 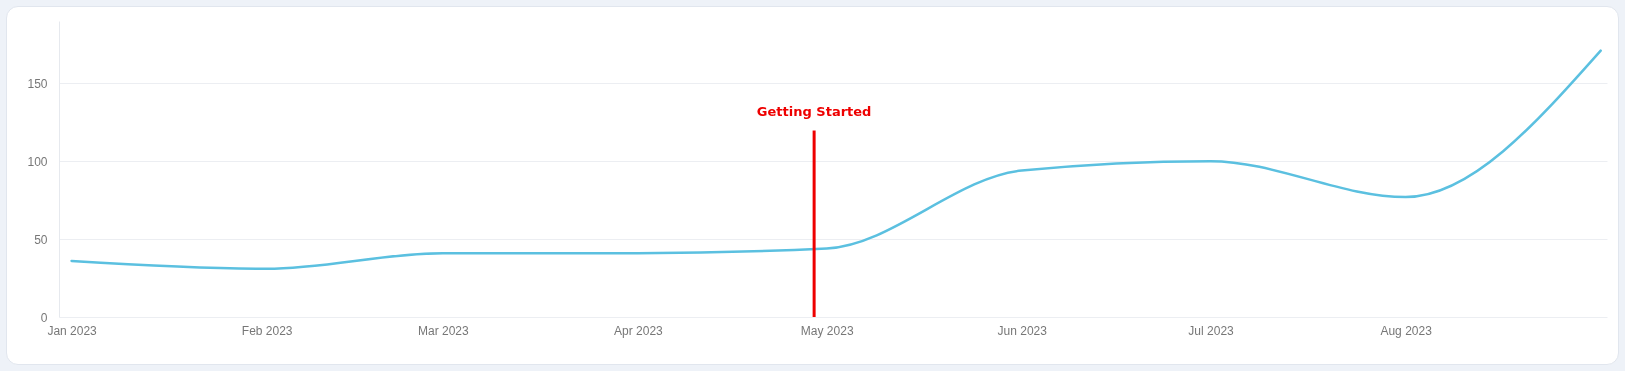 I want to click on ref-line-label: Getting Started, so click(x=814, y=111).